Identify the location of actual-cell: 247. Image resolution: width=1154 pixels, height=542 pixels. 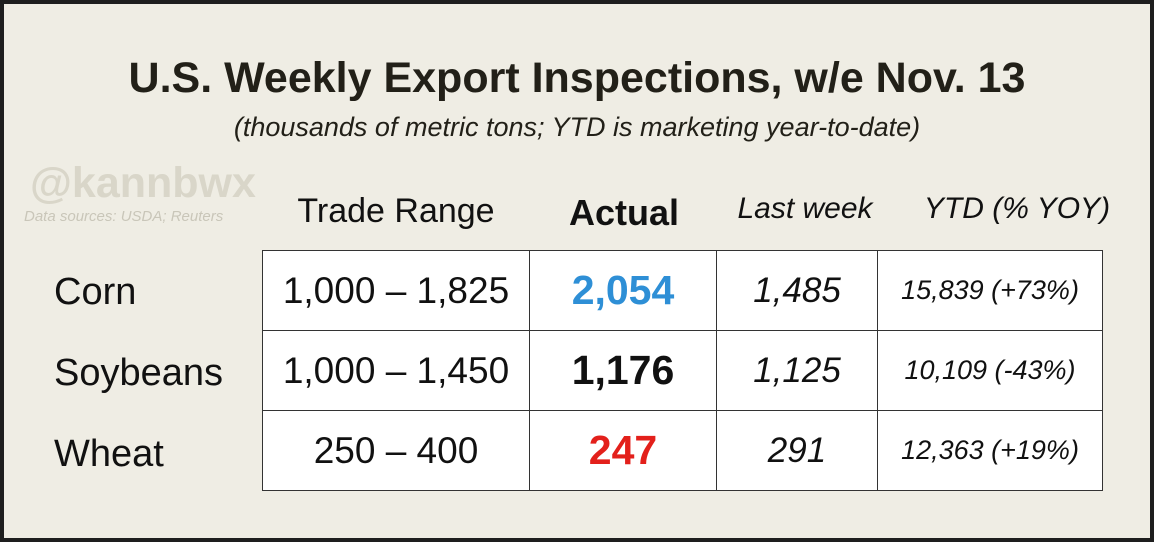
(623, 450).